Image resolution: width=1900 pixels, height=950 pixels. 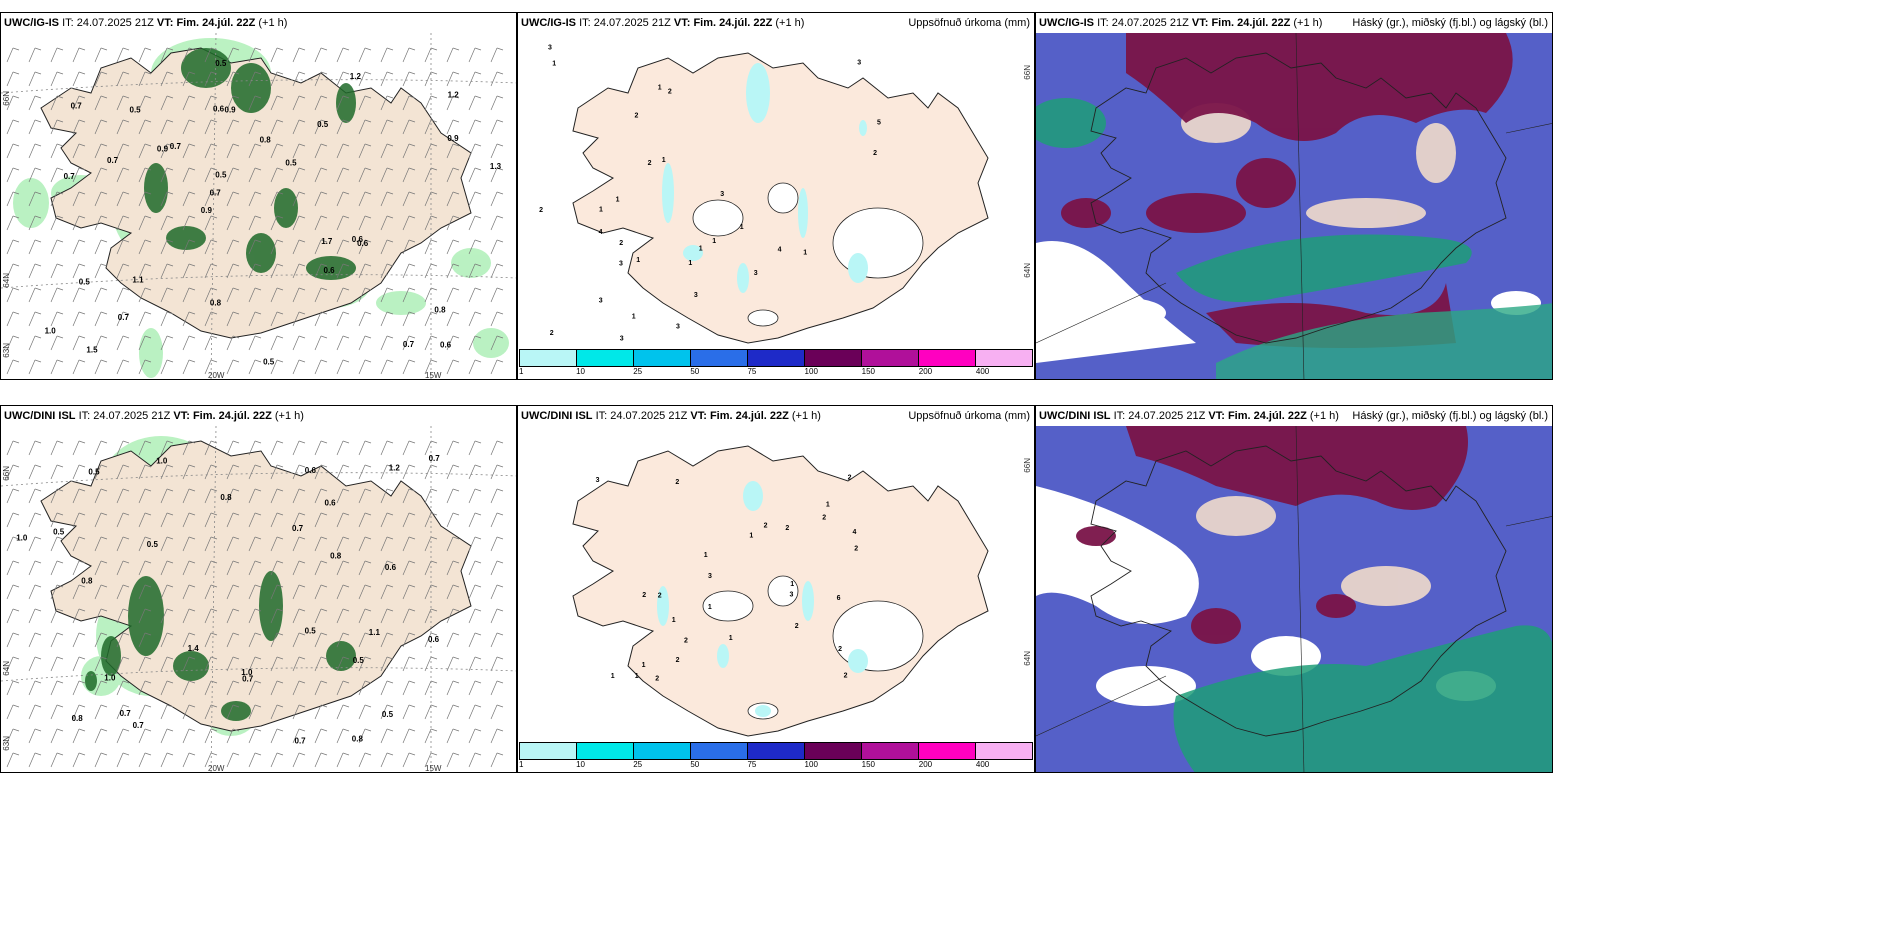 What do you see at coordinates (336, 555) in the screenshot?
I see `precip-value-label: 0.8` at bounding box center [336, 555].